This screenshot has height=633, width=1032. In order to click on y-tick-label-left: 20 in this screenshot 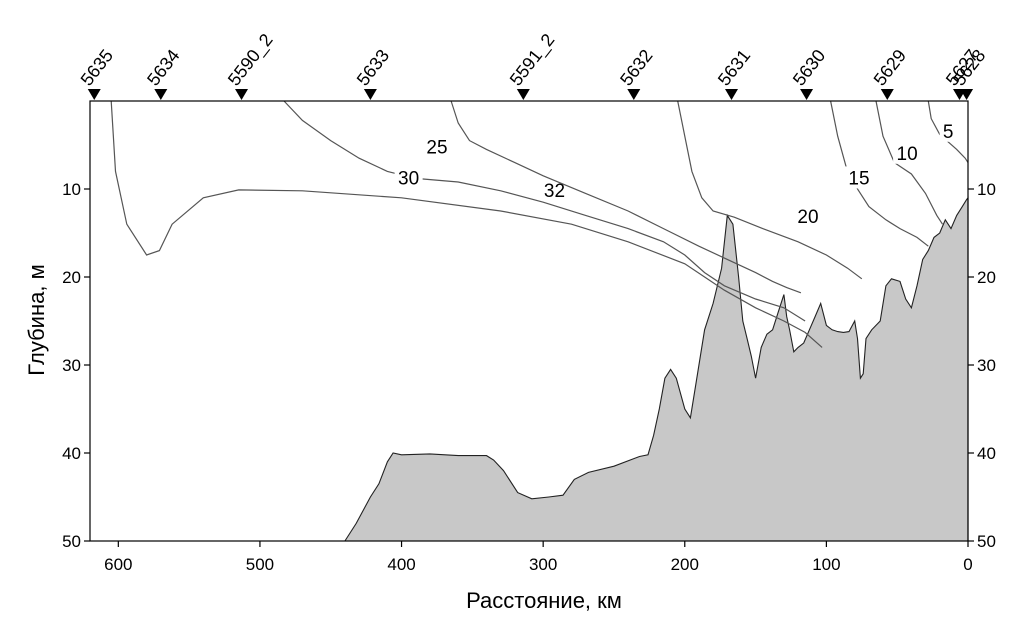, I will do `click(71, 277)`.